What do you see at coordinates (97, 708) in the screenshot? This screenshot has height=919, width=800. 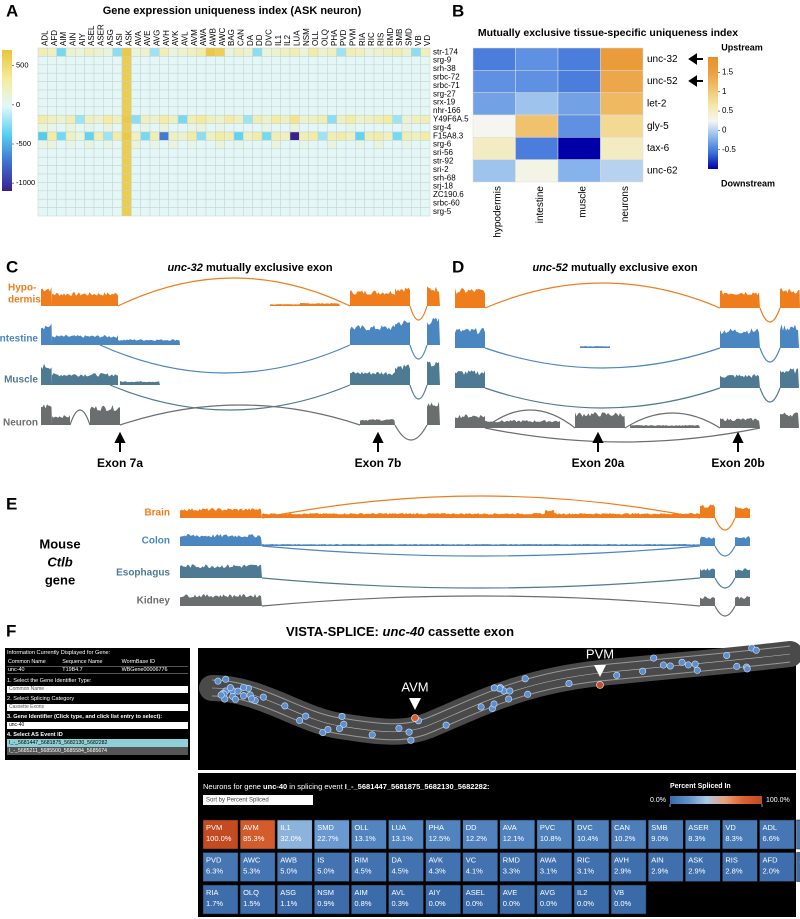 I see `dropdown: Cassette Exons` at bounding box center [97, 708].